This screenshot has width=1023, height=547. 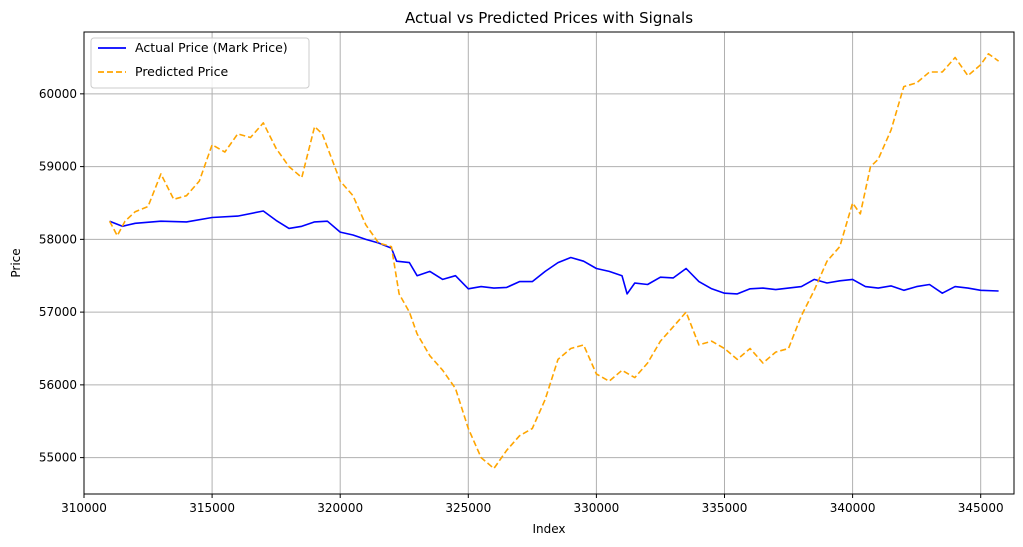 What do you see at coordinates (58, 239) in the screenshot?
I see `y-tick-label: 58000` at bounding box center [58, 239].